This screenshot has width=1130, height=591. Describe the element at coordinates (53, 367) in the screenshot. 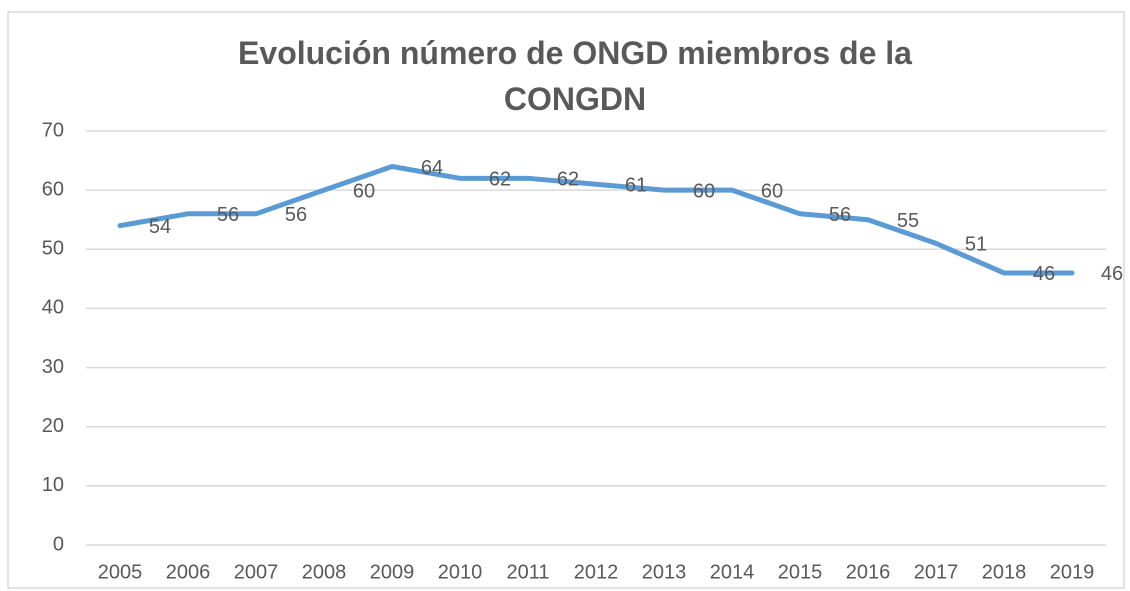

I see `y-tick-label: 30` at that location.